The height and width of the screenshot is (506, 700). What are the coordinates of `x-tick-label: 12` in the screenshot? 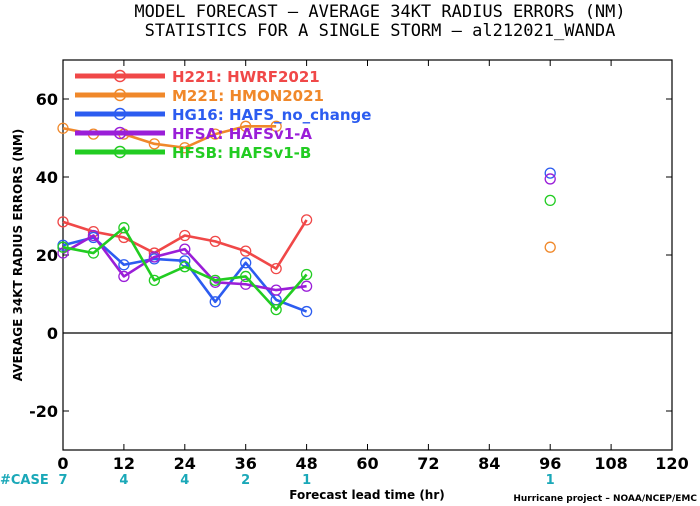 It's located at (124, 463).